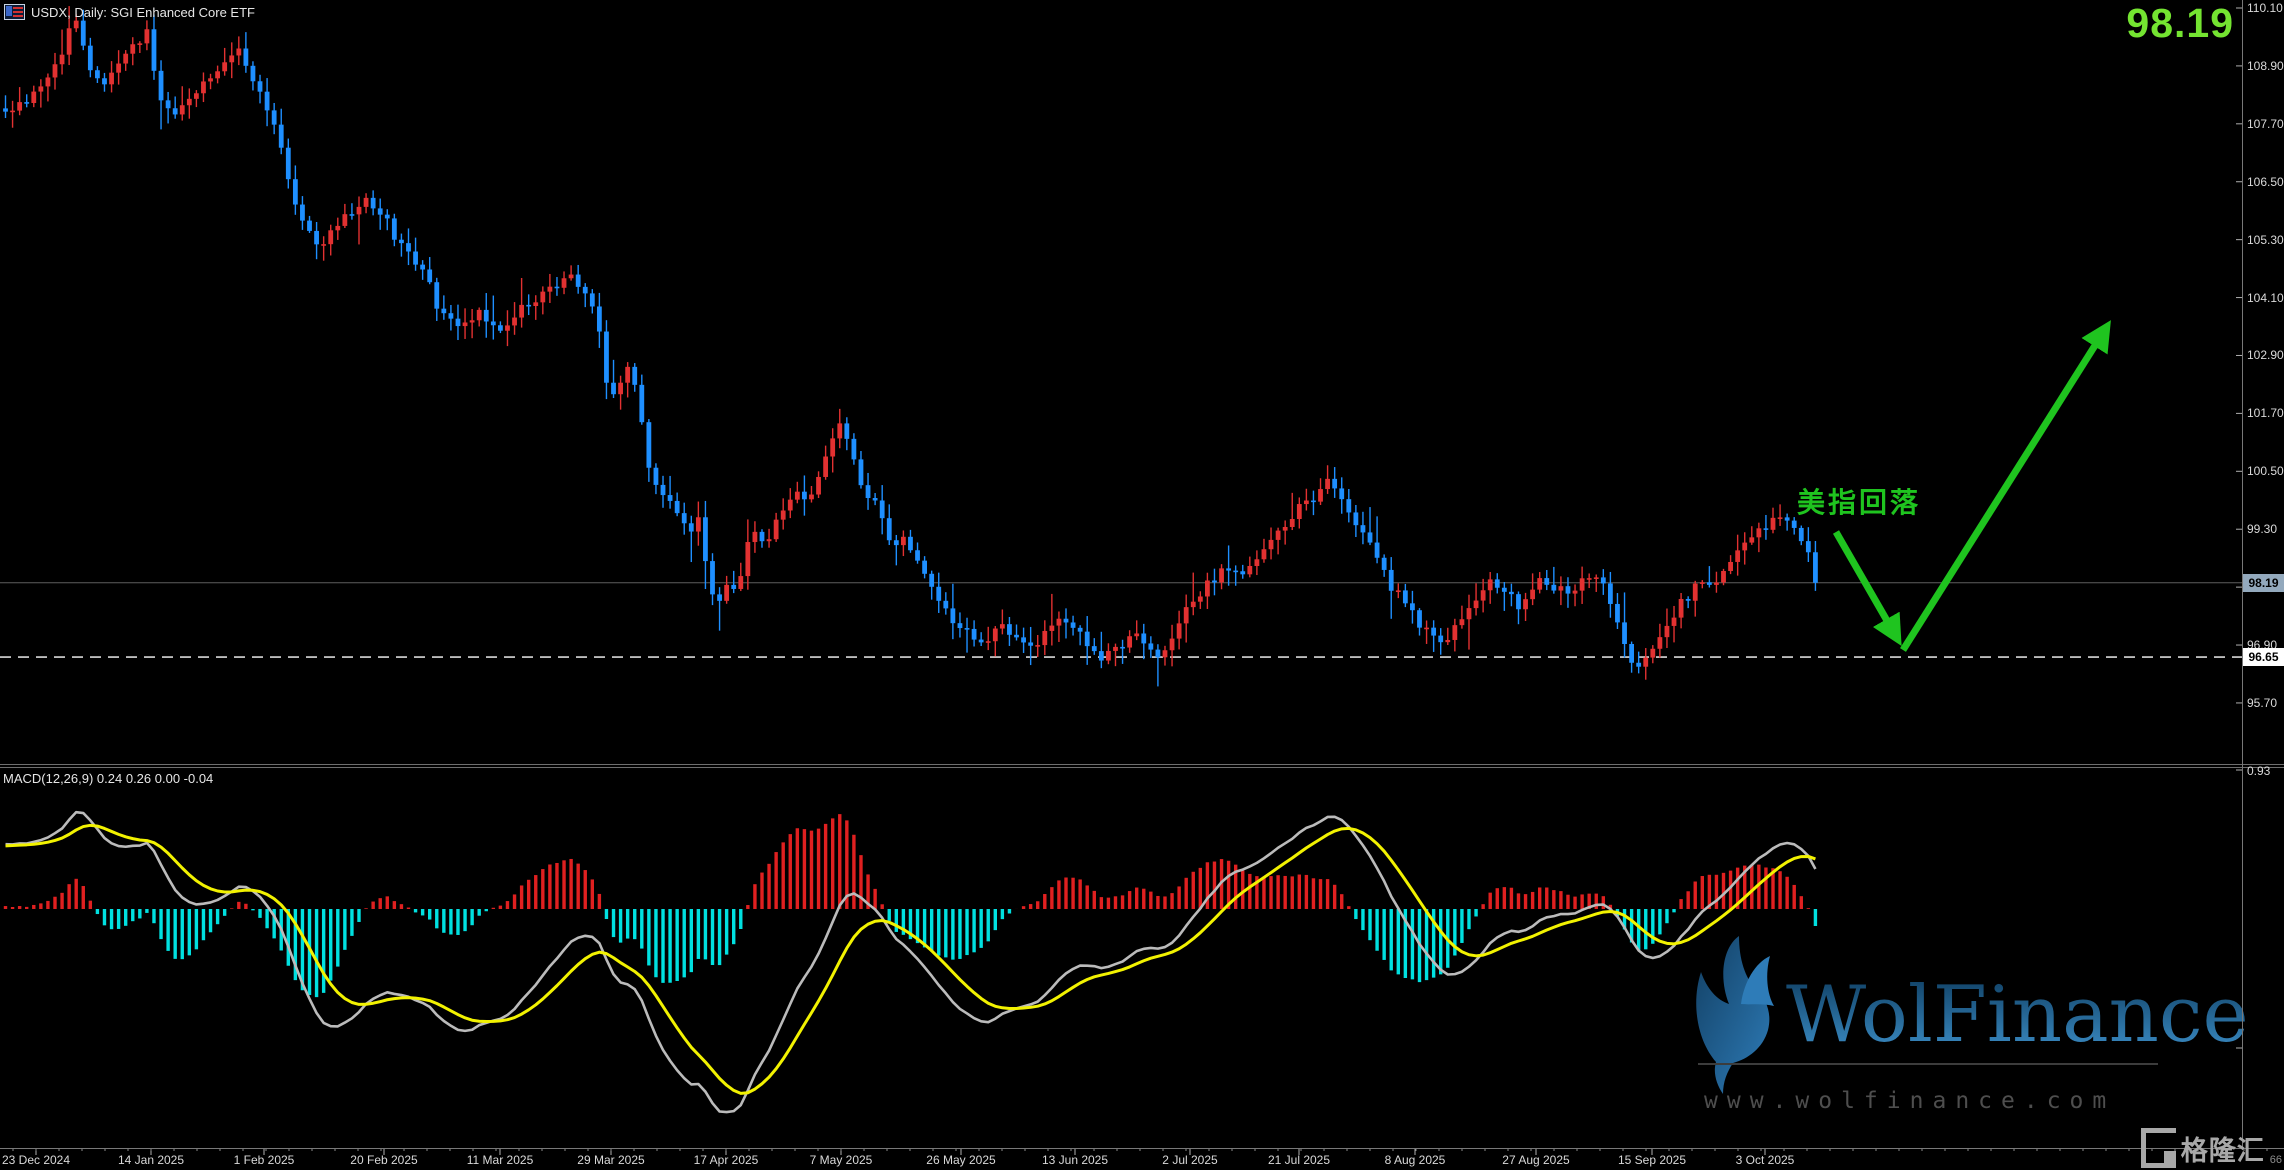 The height and width of the screenshot is (1170, 2284). I want to click on price-axis-label: 104.10, so click(2265, 297).